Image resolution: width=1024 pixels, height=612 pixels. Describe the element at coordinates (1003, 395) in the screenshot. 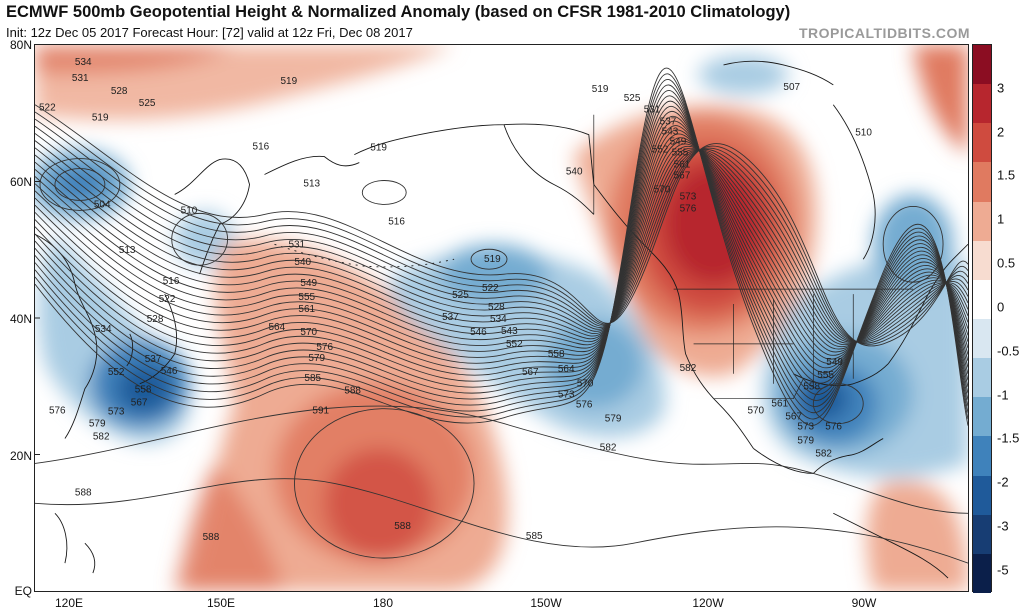

I see `colorbar-label: -1` at that location.